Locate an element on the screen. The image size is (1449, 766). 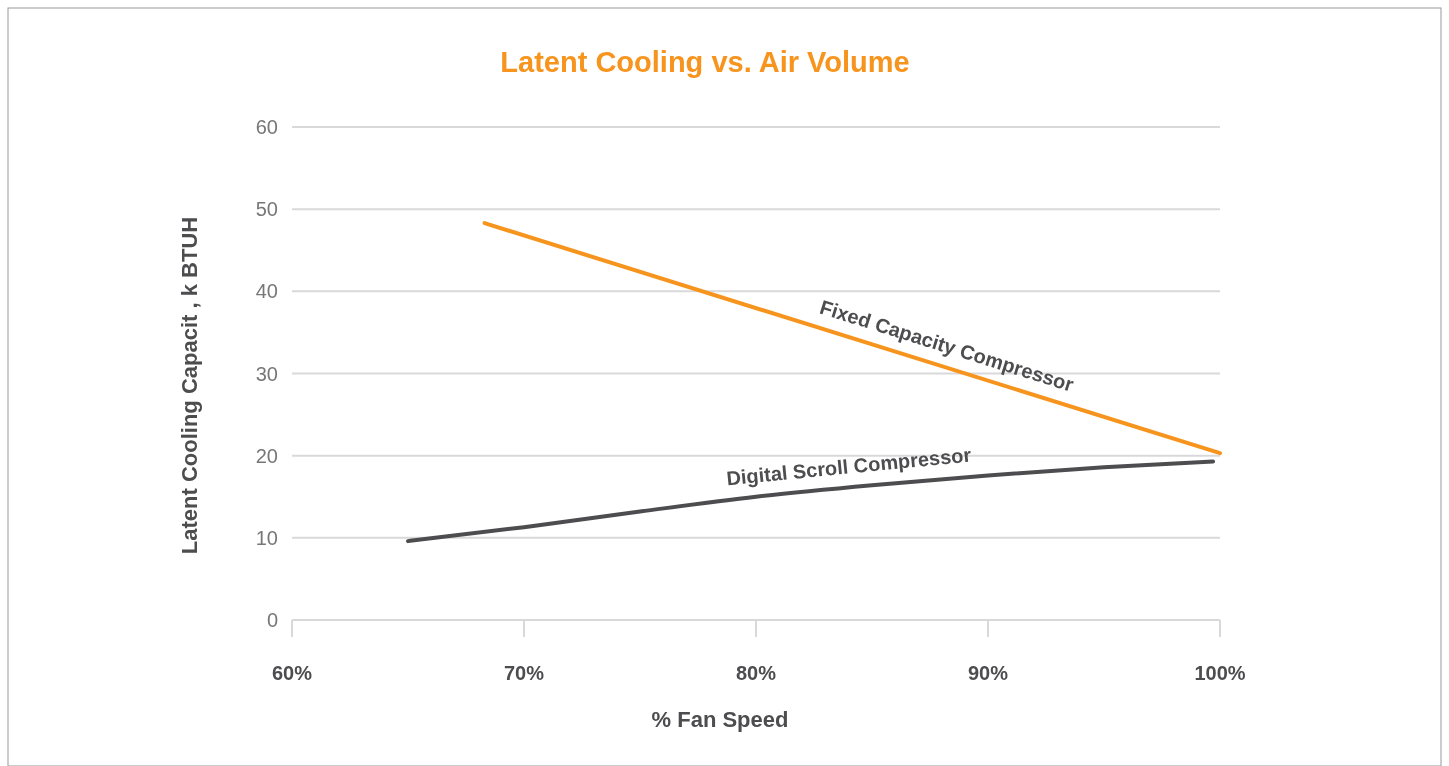
y-tick-label: 40 is located at coordinates (266, 291).